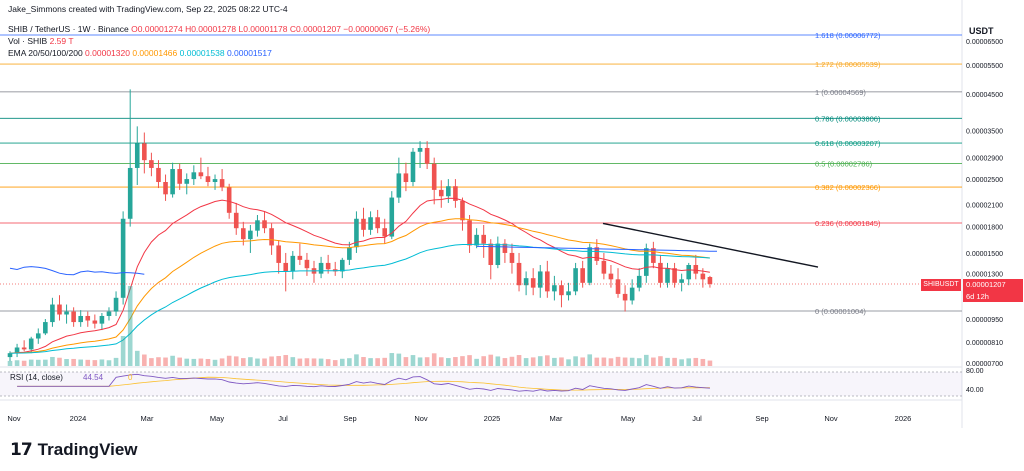  Describe the element at coordinates (840, 311) in the screenshot. I see `fib-label: 0 (0.00001004)` at that location.